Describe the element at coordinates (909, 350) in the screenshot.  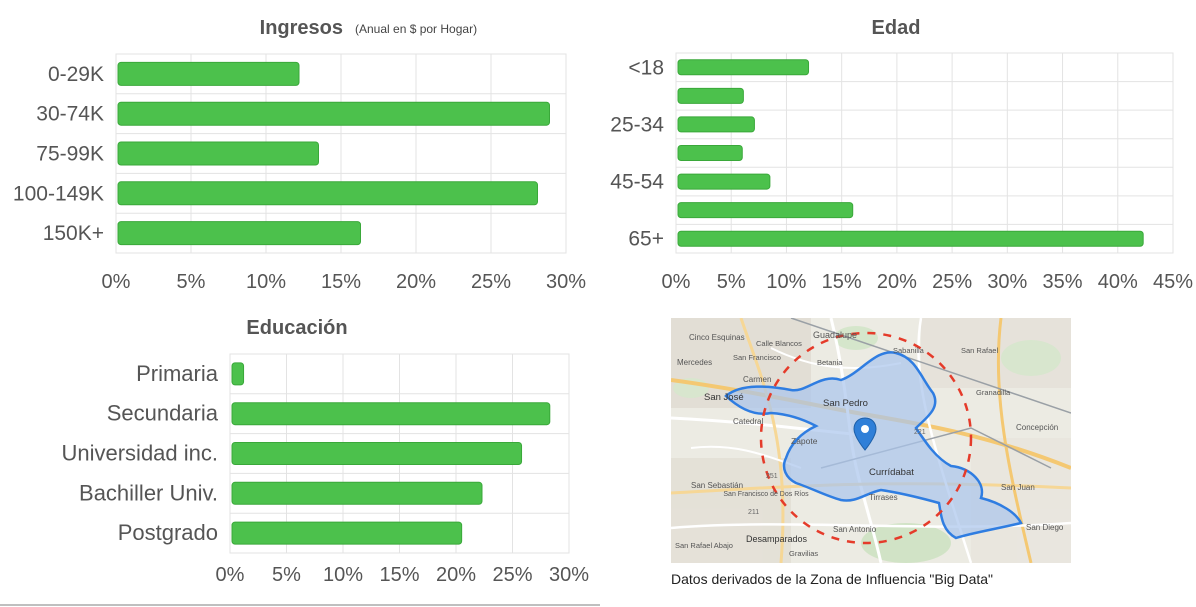
I see `map-label: Sabanilla` at that location.